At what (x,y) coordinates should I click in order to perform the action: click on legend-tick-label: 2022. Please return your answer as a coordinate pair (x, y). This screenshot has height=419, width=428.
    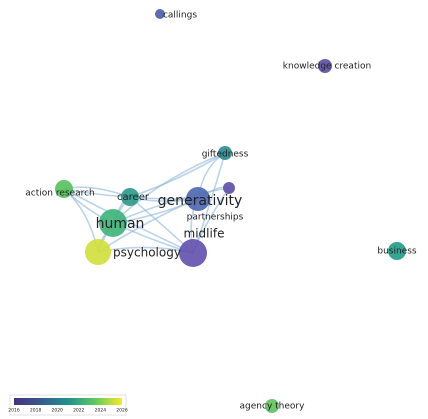
    Looking at the image, I should click on (79, 411).